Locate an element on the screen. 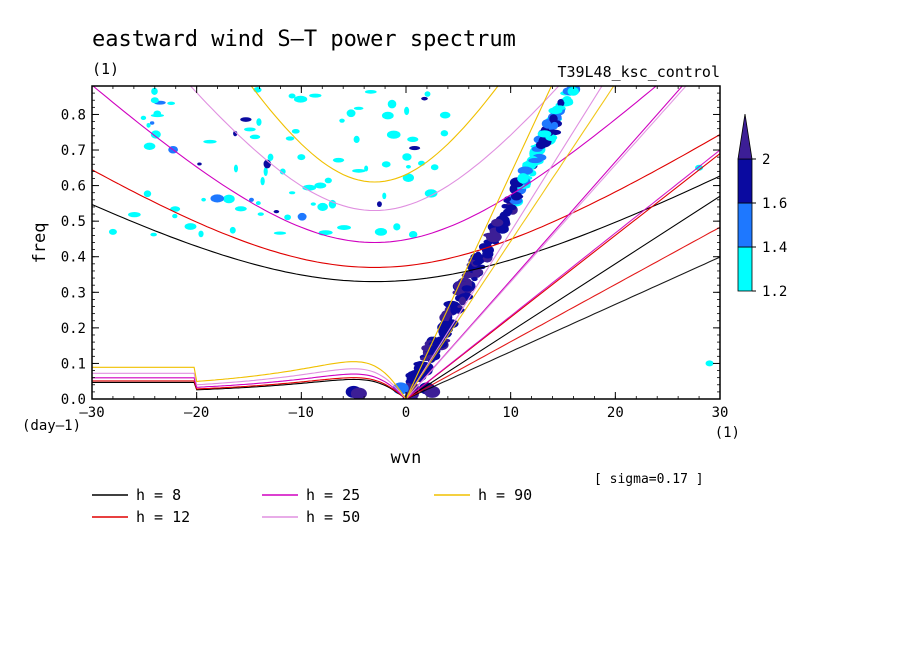 The image size is (904, 659). y-tick-label: 0.8 is located at coordinates (73, 115).